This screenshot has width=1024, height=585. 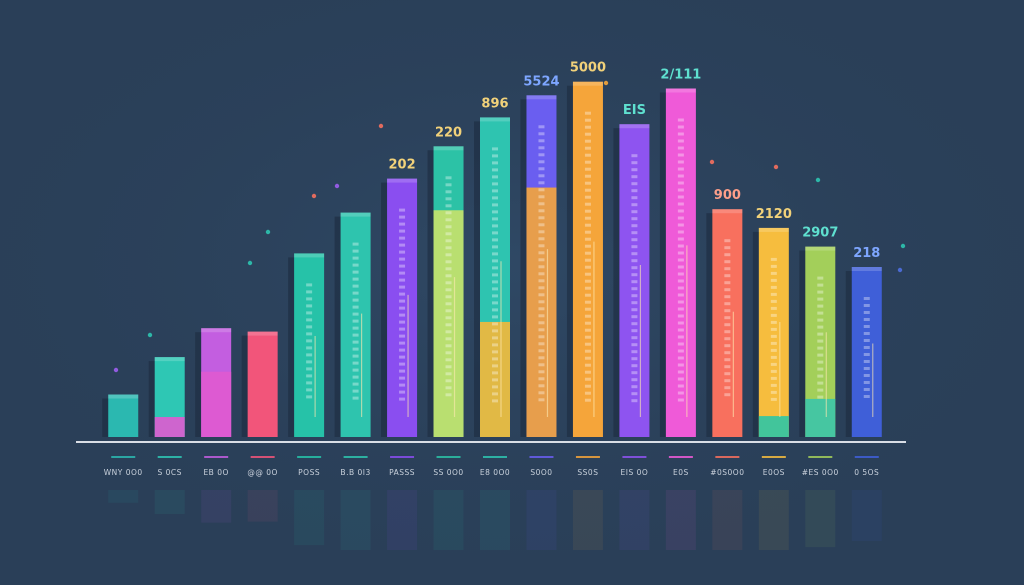 I want to click on x-tick-label-3: @@ 0O, so click(x=262, y=472).